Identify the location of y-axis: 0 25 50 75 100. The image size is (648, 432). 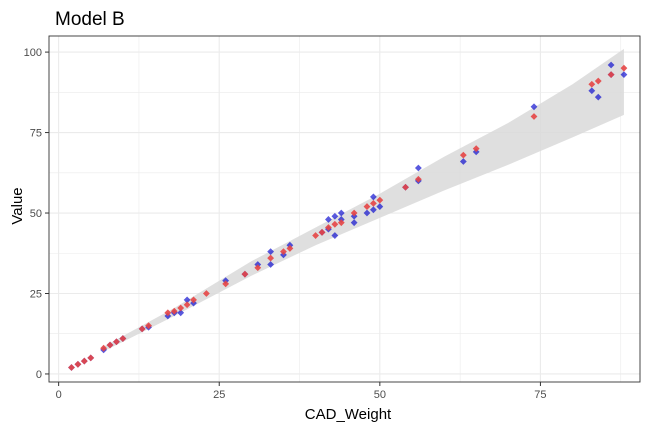
(36, 214).